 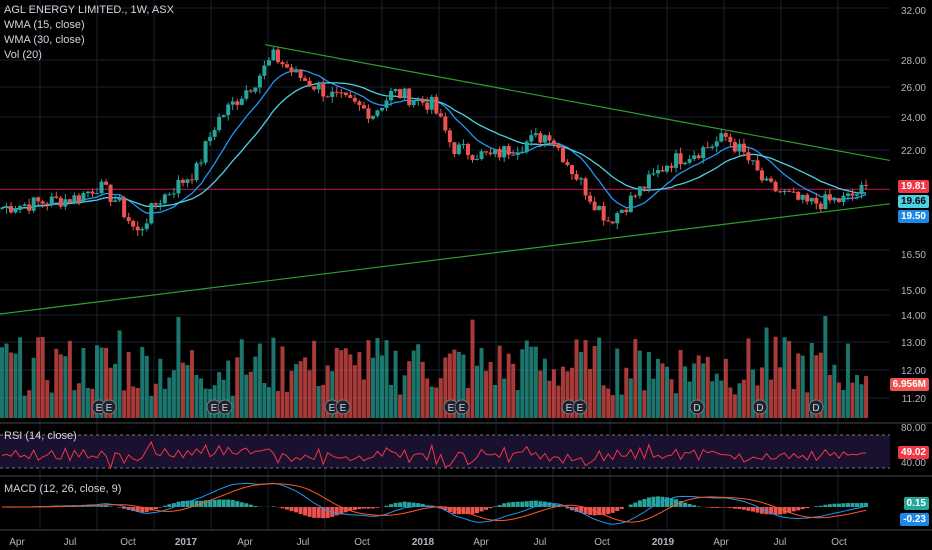 I want to click on macd-legend: MACD (12, 26, close, 9), so click(x=63, y=489).